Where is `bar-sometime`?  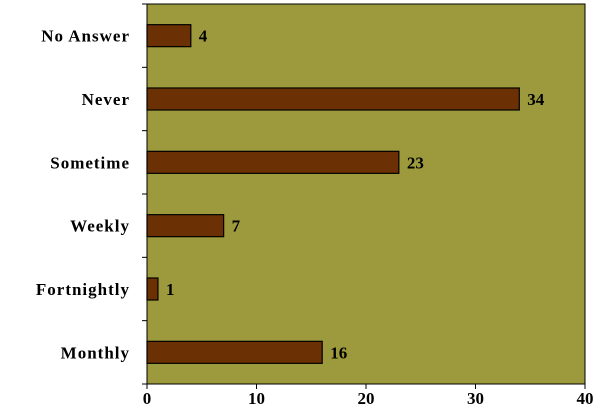 bar-sometime is located at coordinates (273, 162).